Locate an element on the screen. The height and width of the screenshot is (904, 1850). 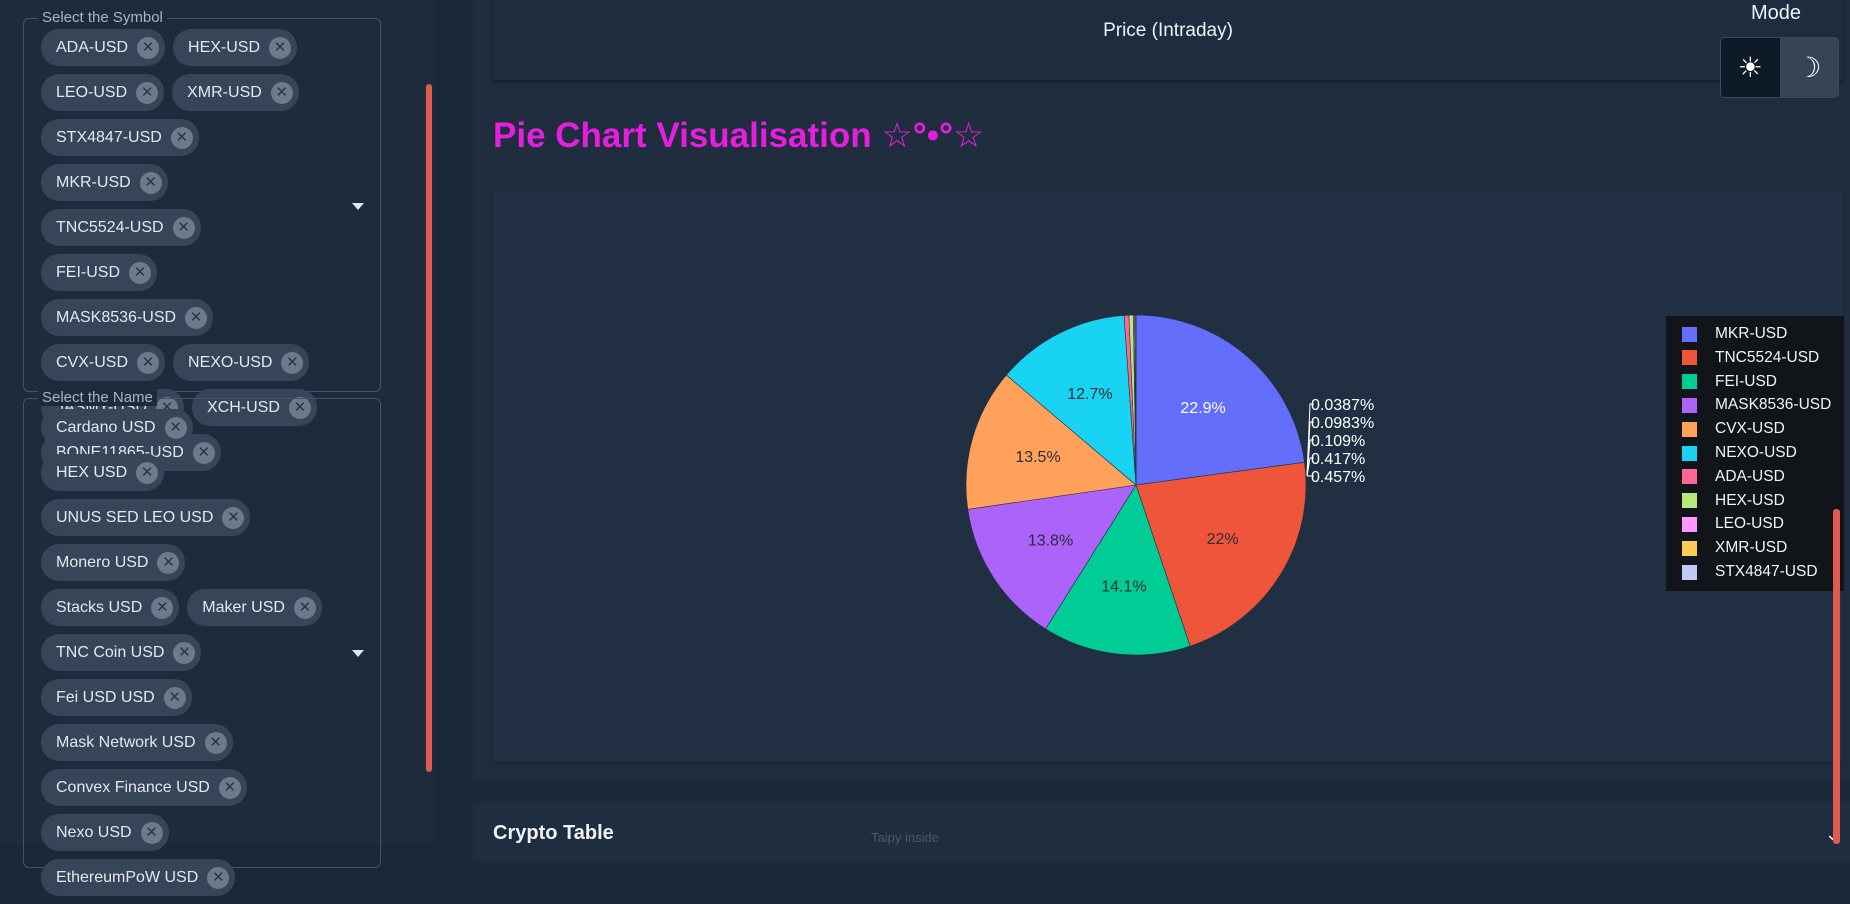
symbol-chip-label: CVX-USD is located at coordinates (92, 363).